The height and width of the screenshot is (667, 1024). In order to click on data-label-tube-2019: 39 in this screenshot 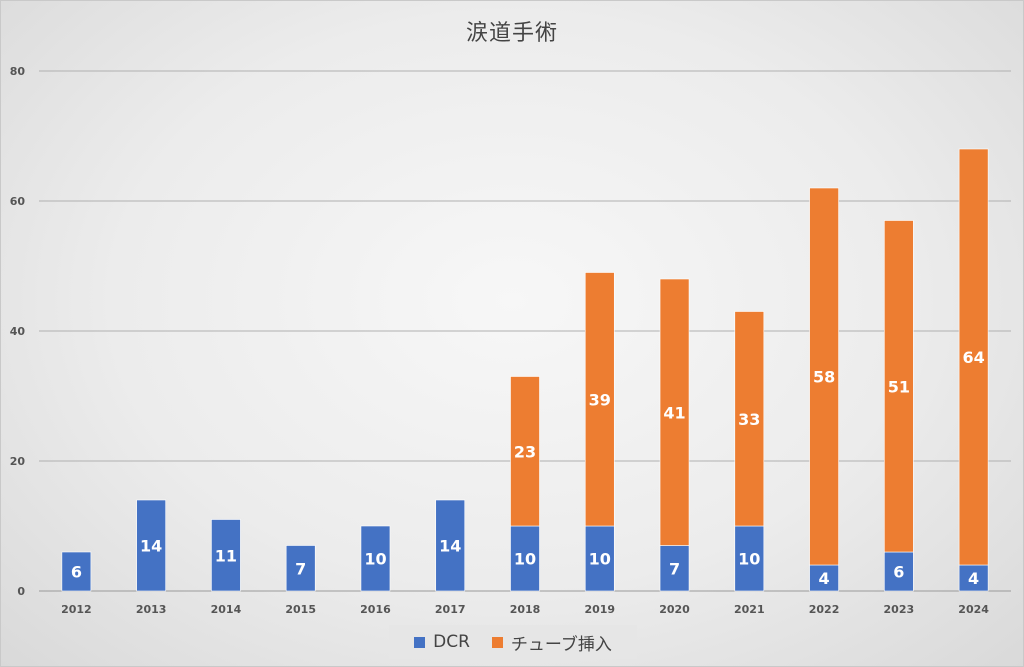, I will do `click(600, 399)`.